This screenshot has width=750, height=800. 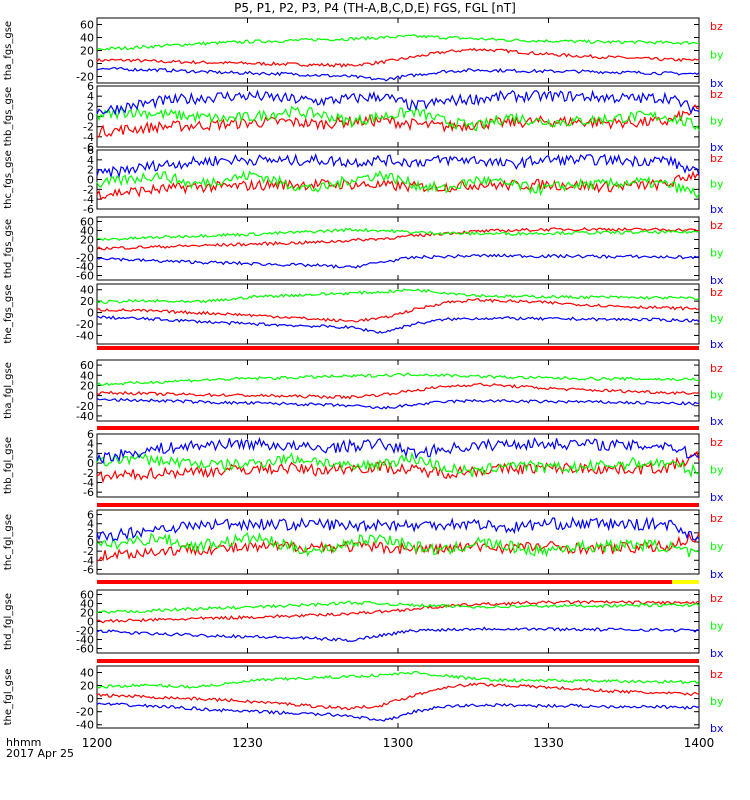 What do you see at coordinates (8, 542) in the screenshot?
I see `y-axis-label: thc_fgl_gse` at bounding box center [8, 542].